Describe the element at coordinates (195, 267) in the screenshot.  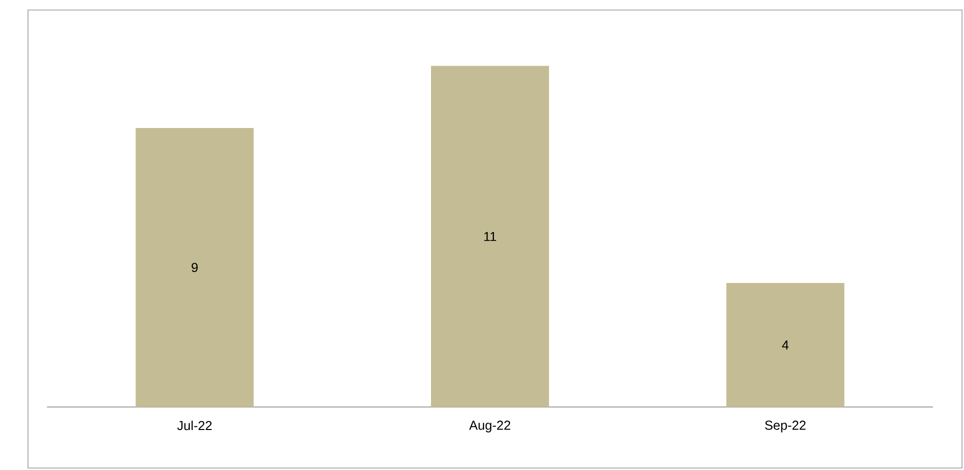
I see `data-label: 9` at that location.